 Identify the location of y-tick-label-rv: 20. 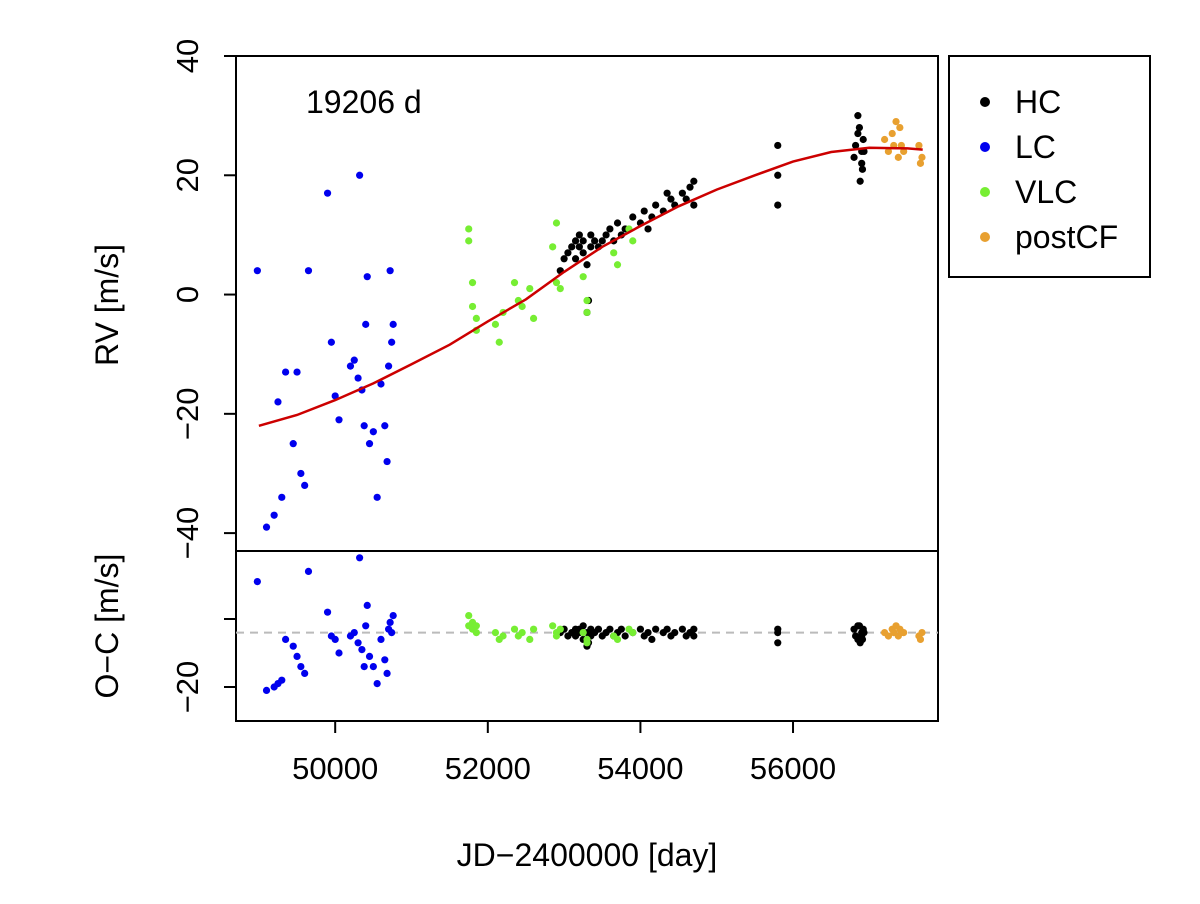
(187, 175).